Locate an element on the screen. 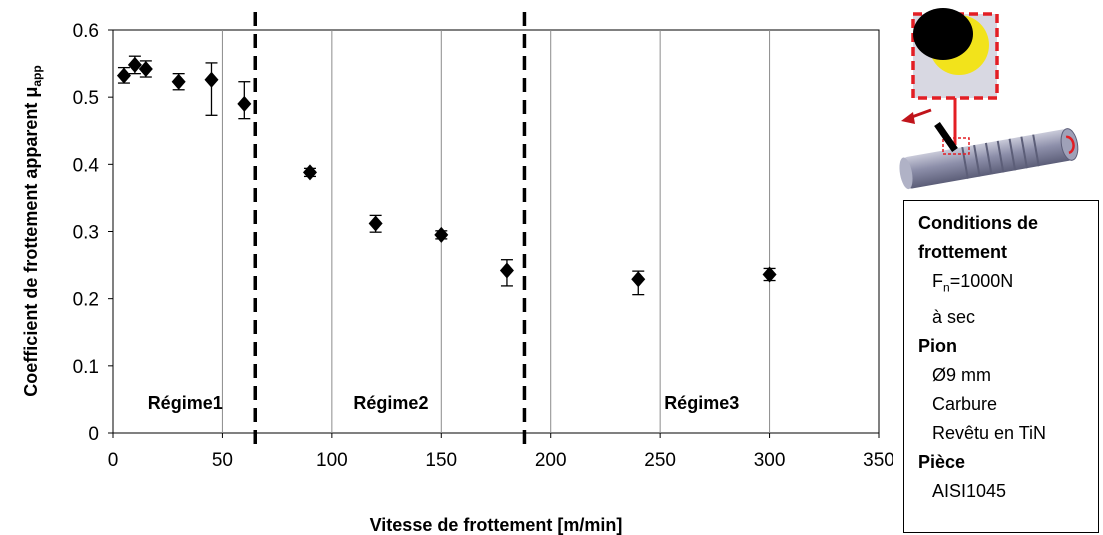 The height and width of the screenshot is (535, 1103). regime-labels: Régime1 Régime2 Régime3 is located at coordinates (444, 403).